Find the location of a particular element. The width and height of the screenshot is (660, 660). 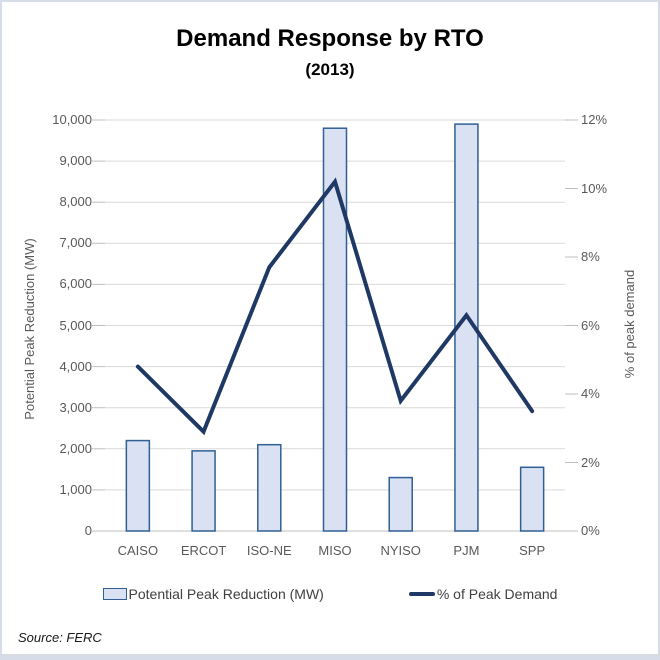

right-axis-tick-label: 8% is located at coordinates (590, 256).